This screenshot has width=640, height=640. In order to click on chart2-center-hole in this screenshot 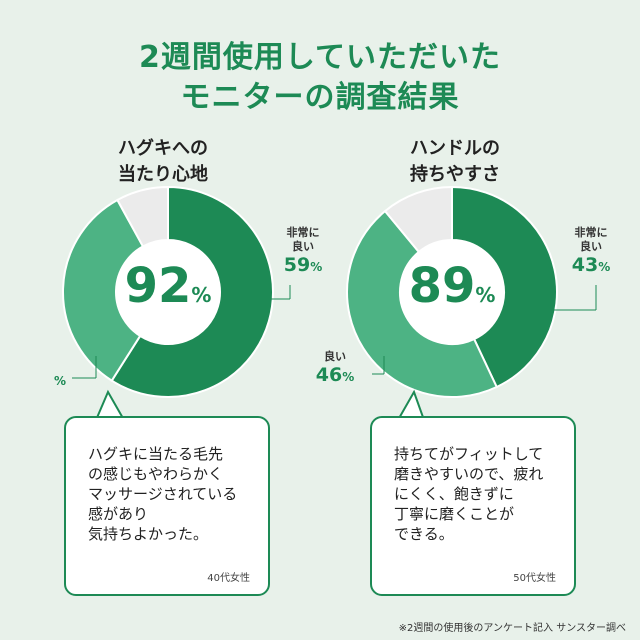, I will do `click(452, 292)`.